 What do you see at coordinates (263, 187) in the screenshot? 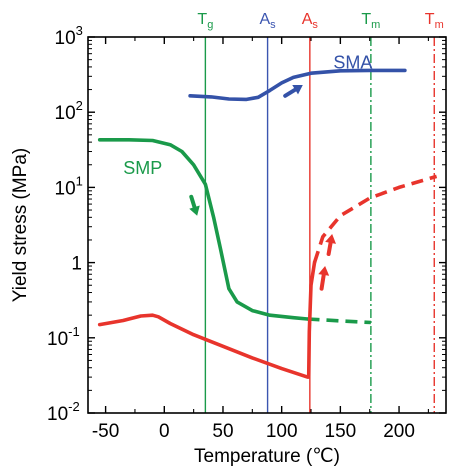
I see `transition-arrows` at bounding box center [263, 187].